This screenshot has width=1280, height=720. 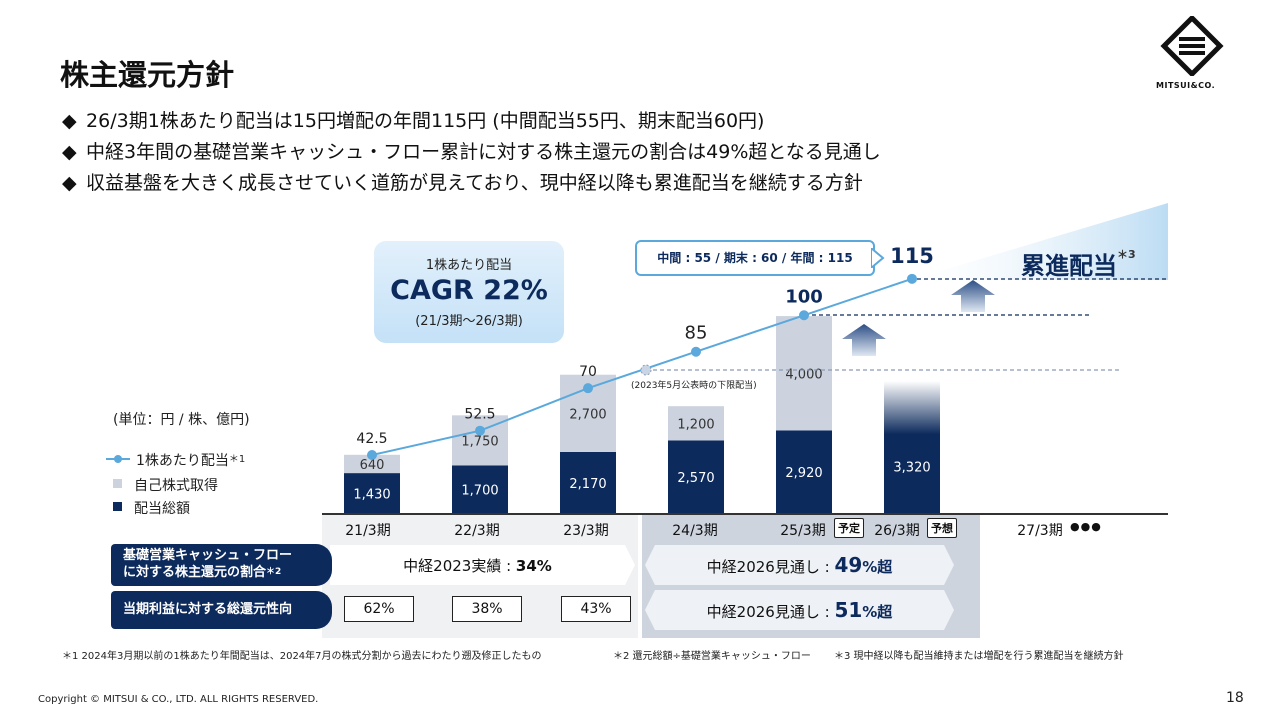 What do you see at coordinates (117, 483) in the screenshot?
I see `legend-gray-marker` at bounding box center [117, 483].